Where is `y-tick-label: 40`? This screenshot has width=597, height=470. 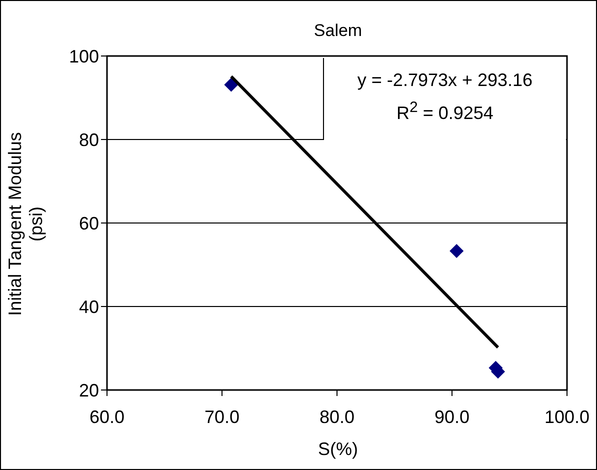 y-tick-label: 40 is located at coordinates (88, 306).